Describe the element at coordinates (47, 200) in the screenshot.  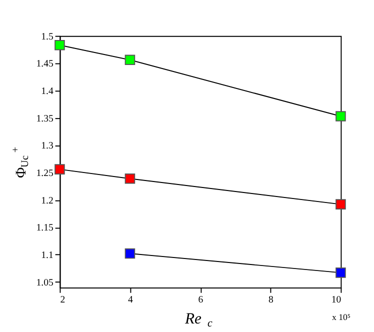
I see `y-tick-label: 1.2` at that location.